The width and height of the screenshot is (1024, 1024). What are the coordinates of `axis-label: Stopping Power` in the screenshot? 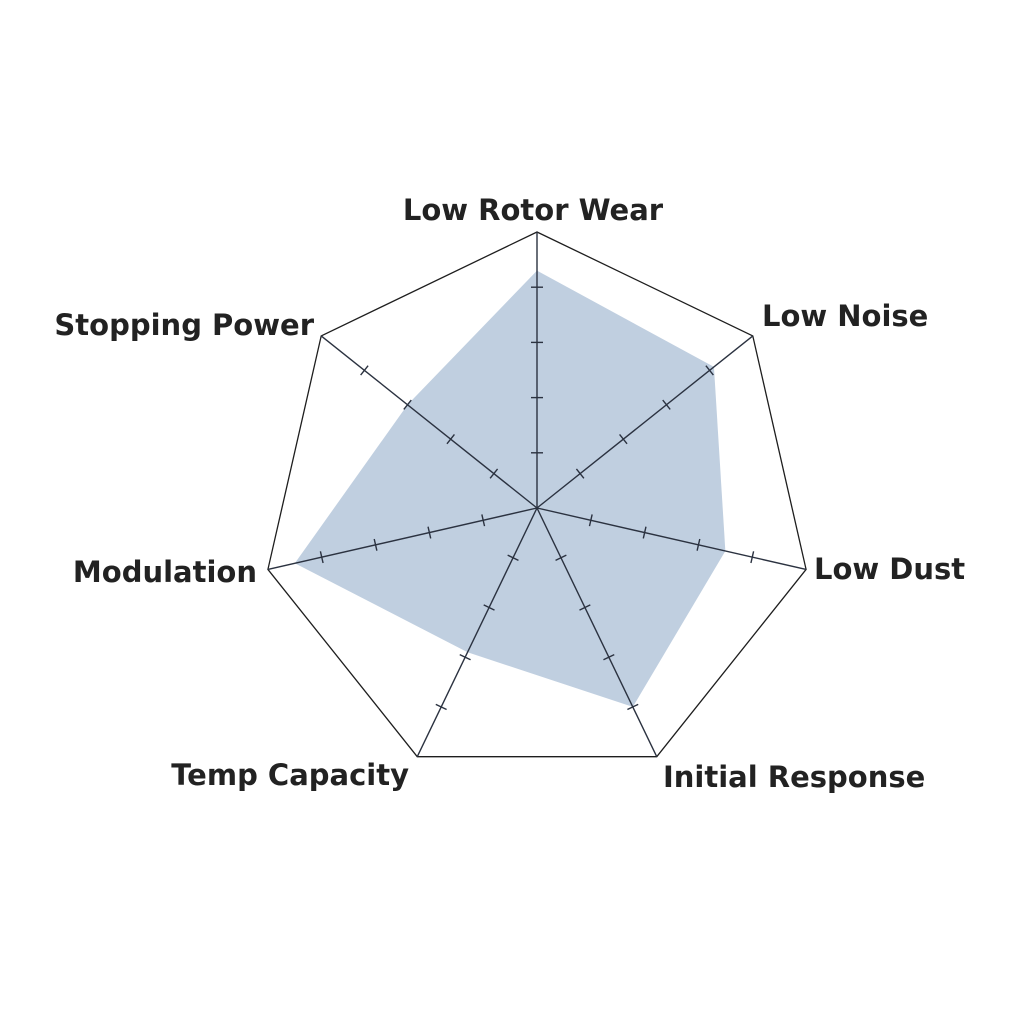 It's located at (184, 325).